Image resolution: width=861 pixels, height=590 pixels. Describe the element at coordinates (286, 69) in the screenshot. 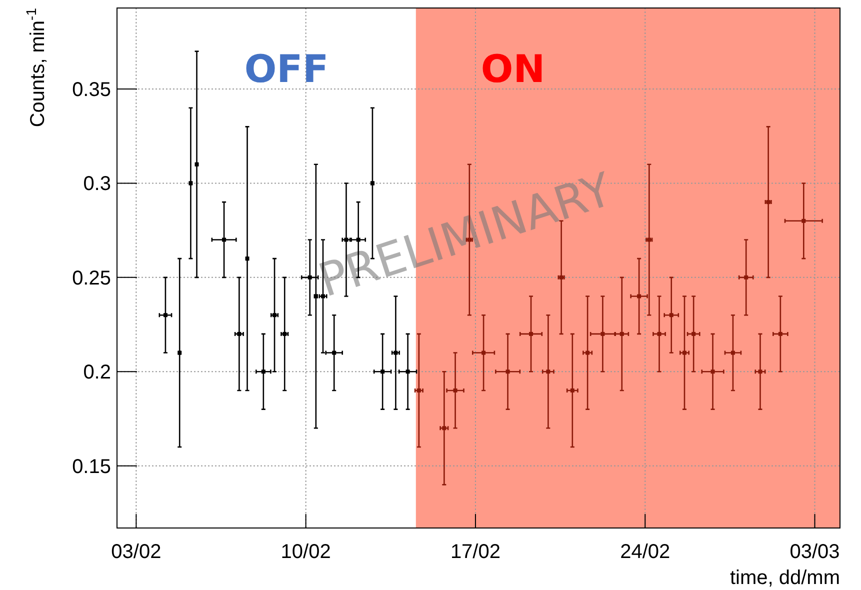

I see `annotation: OFF` at that location.